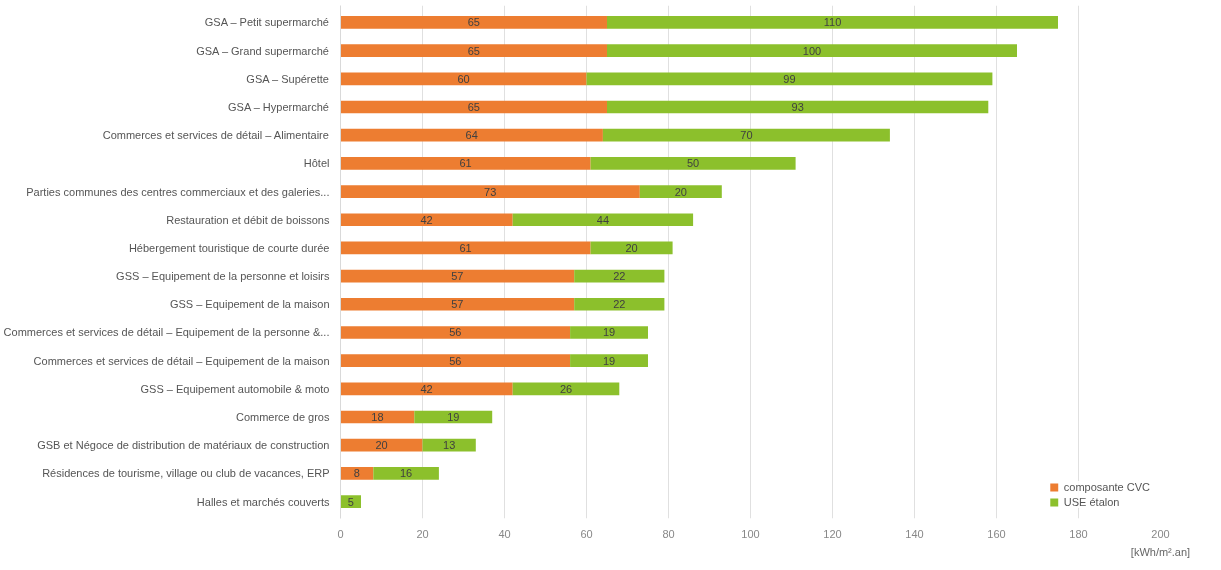  I want to click on y-tick-label: GSA – Petit supermarché, so click(266, 22).